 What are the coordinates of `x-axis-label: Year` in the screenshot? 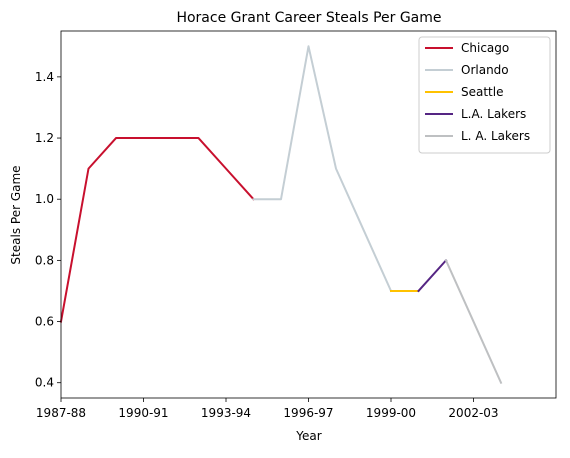 It's located at (308, 436).